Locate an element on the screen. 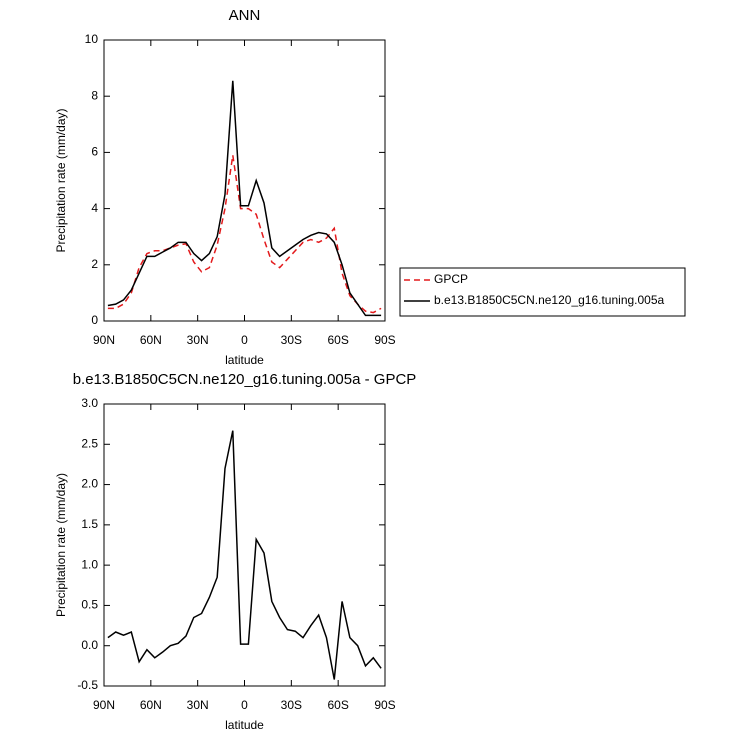  y-tick-label: 2.5 is located at coordinates (89, 443).